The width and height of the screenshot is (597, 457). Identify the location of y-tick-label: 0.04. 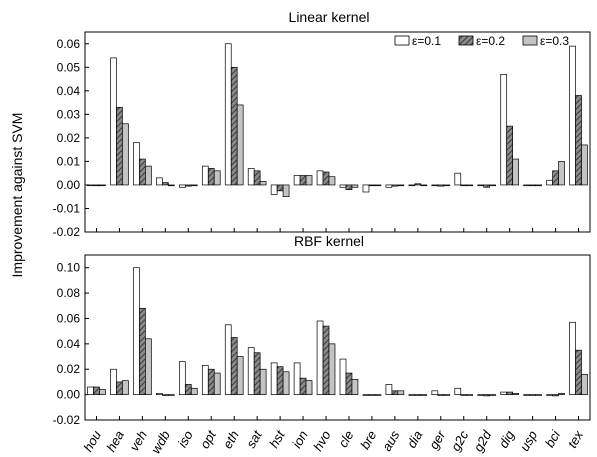
(69, 344).